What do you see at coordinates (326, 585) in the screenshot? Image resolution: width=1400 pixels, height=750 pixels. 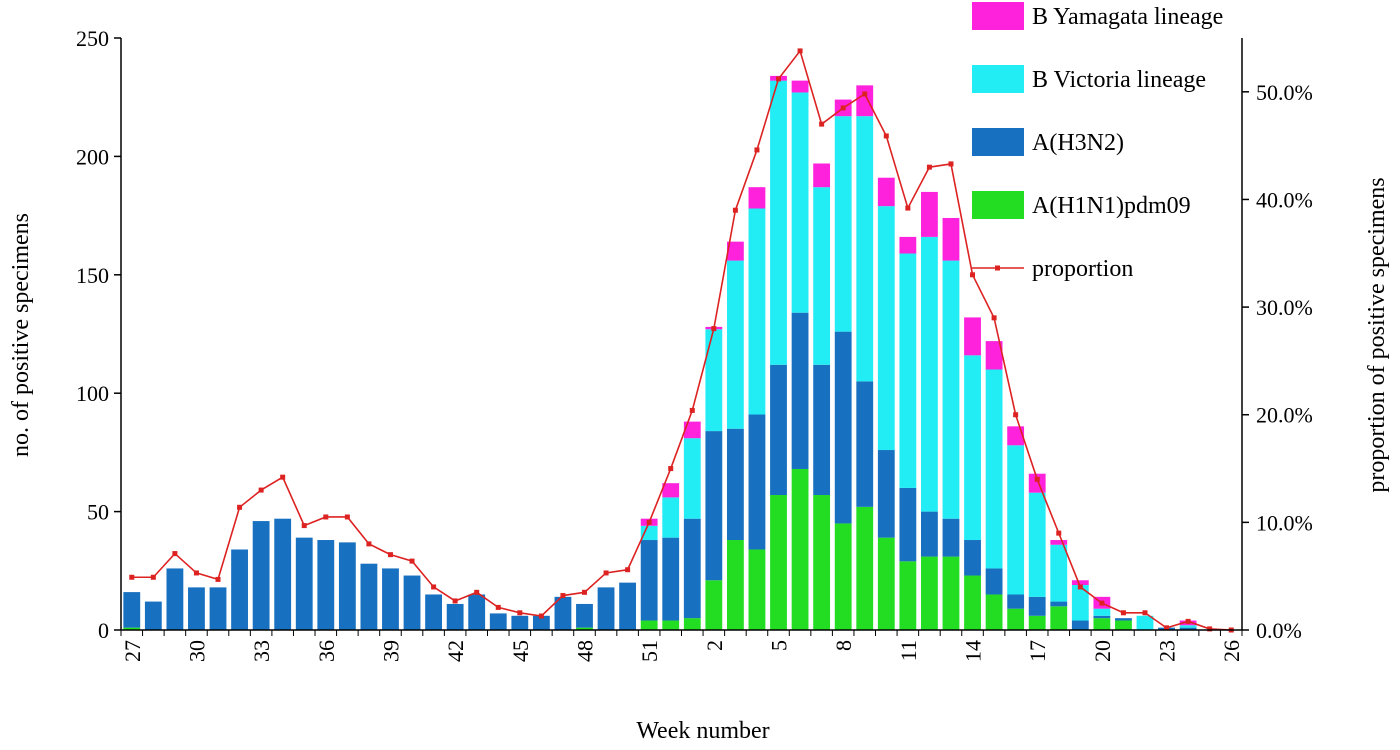 I see `bar-segment-a-h3n2--week-36` at bounding box center [326, 585].